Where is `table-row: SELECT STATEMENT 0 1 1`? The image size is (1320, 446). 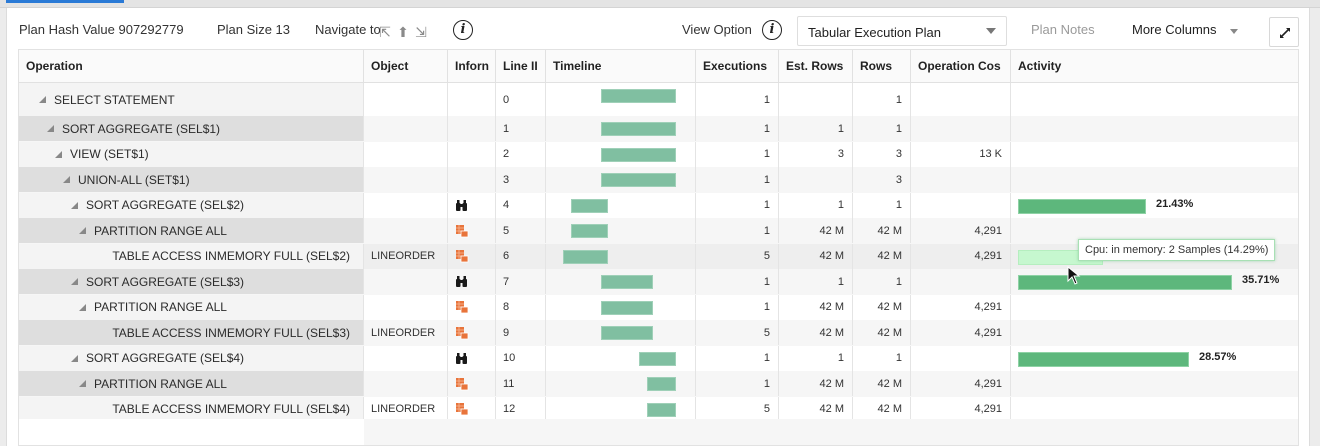
table-row: SELECT STATEMENT 0 1 1 is located at coordinates (658, 99).